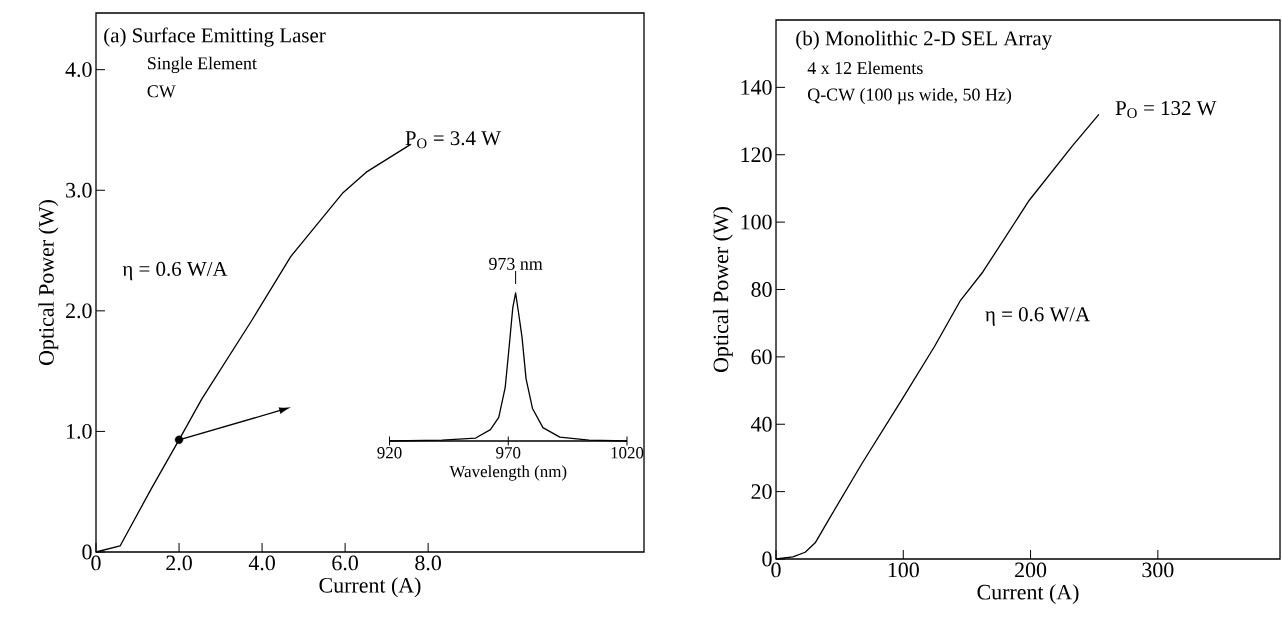 This screenshot has width=1282, height=633. I want to click on x-tick-label: 6.0, so click(345, 563).